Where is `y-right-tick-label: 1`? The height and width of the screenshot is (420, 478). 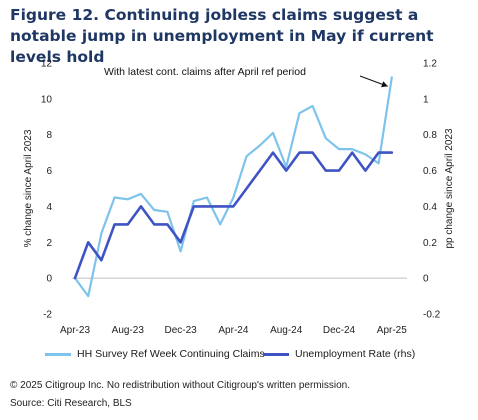 y-right-tick-label: 1 is located at coordinates (426, 99).